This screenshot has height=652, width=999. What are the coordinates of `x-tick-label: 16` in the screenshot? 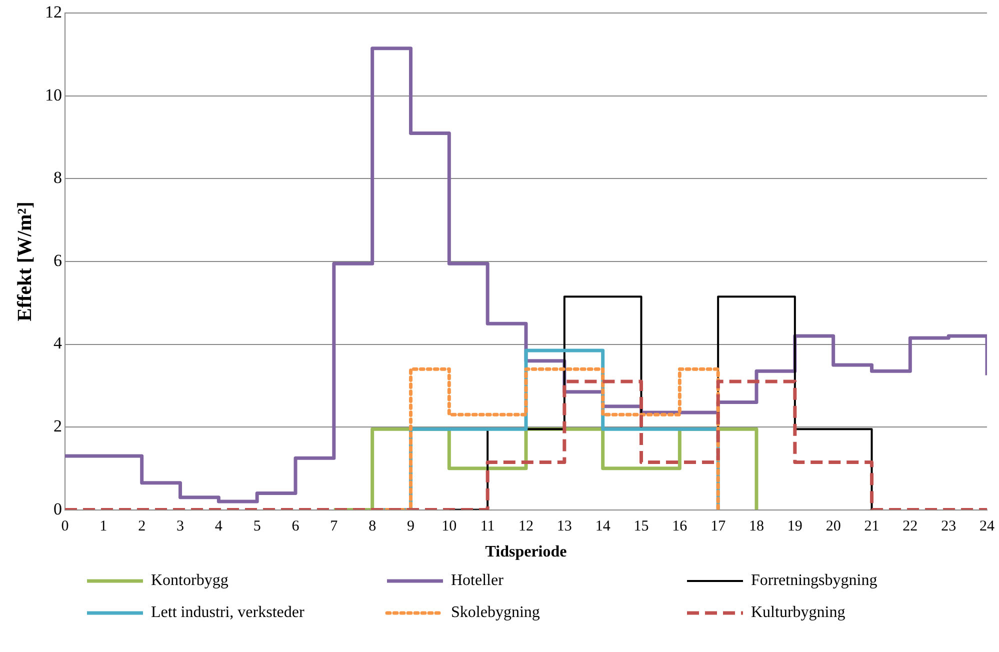 It's located at (680, 526).